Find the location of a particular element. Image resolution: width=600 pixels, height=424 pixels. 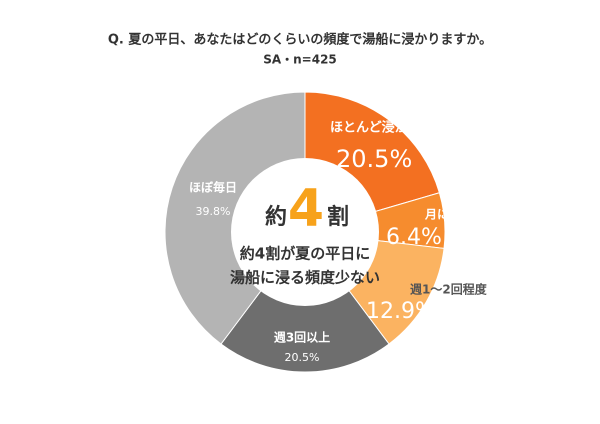

center-text: 湯船に浸る頻度少ない is located at coordinates (305, 278).